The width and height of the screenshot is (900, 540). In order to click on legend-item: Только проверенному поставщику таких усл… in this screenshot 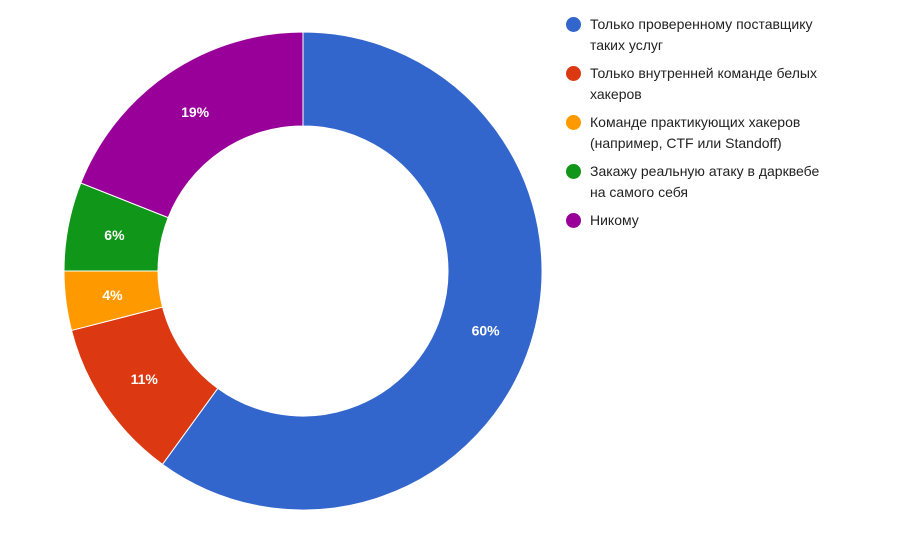, I will do `click(731, 35)`.